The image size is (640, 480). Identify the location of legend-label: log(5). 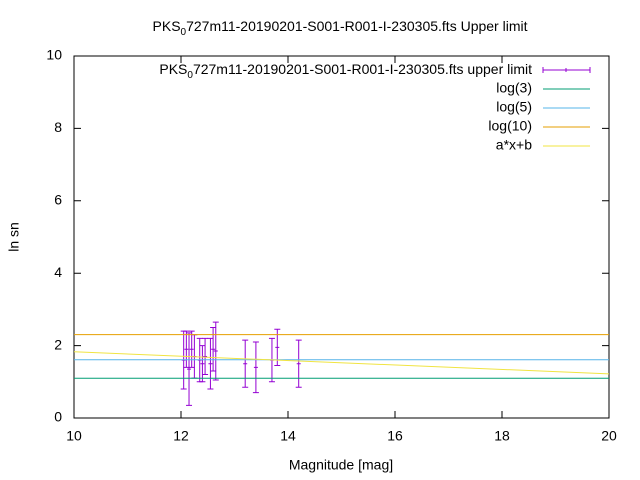
(514, 107).